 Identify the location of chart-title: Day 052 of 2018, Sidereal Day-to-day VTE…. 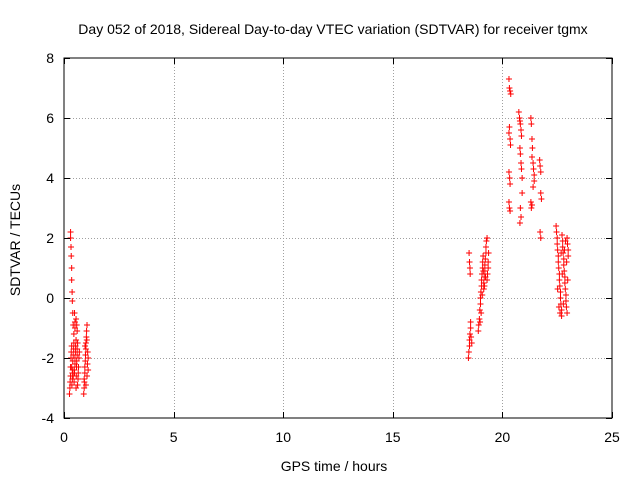
(332, 29).